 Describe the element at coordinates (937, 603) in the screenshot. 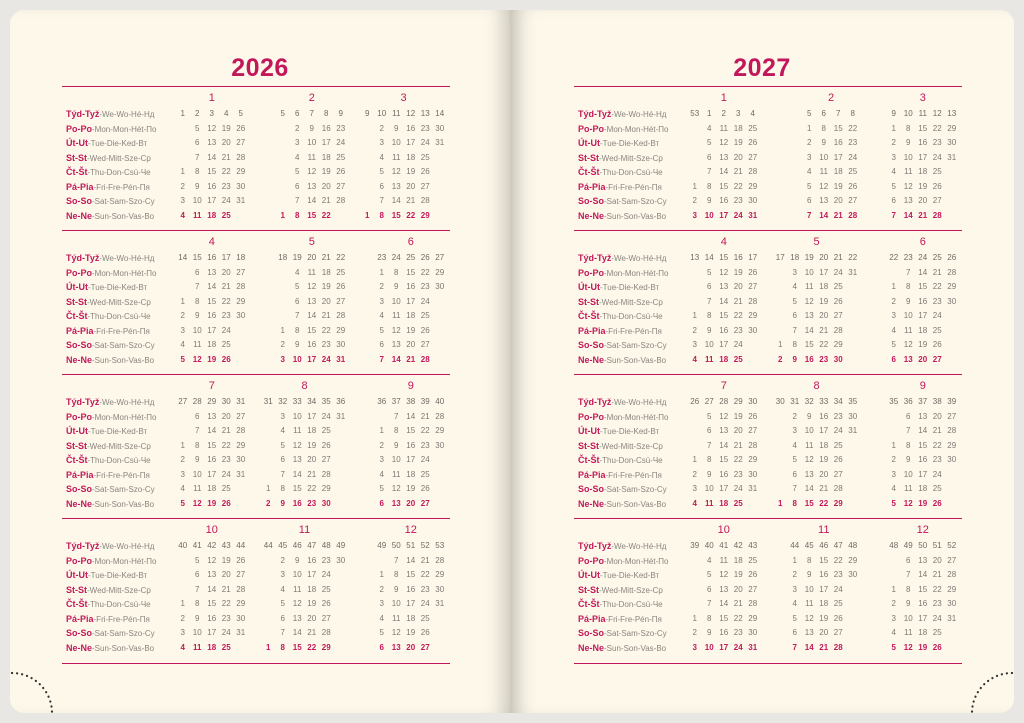

I see `day-cell: 23` at that location.